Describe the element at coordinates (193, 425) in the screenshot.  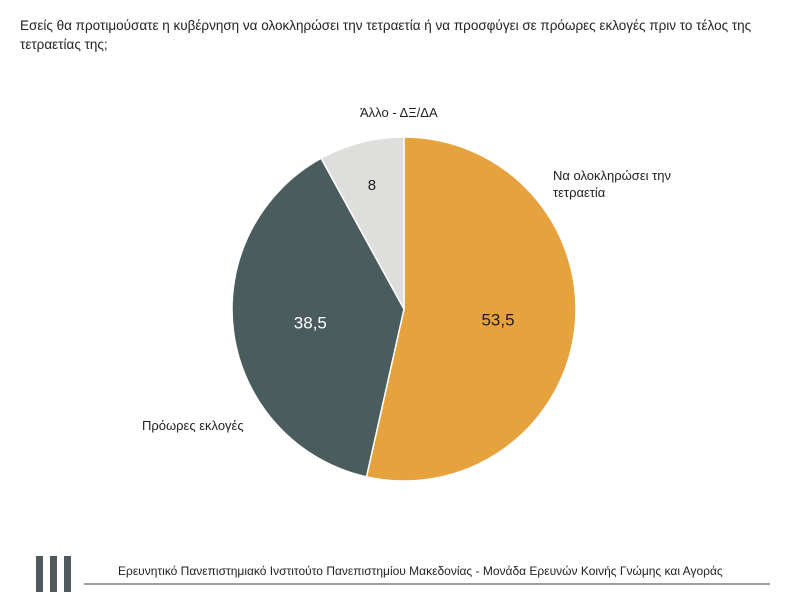
I see `pie-category-label-2: Πρόωρες εκλογές` at that location.